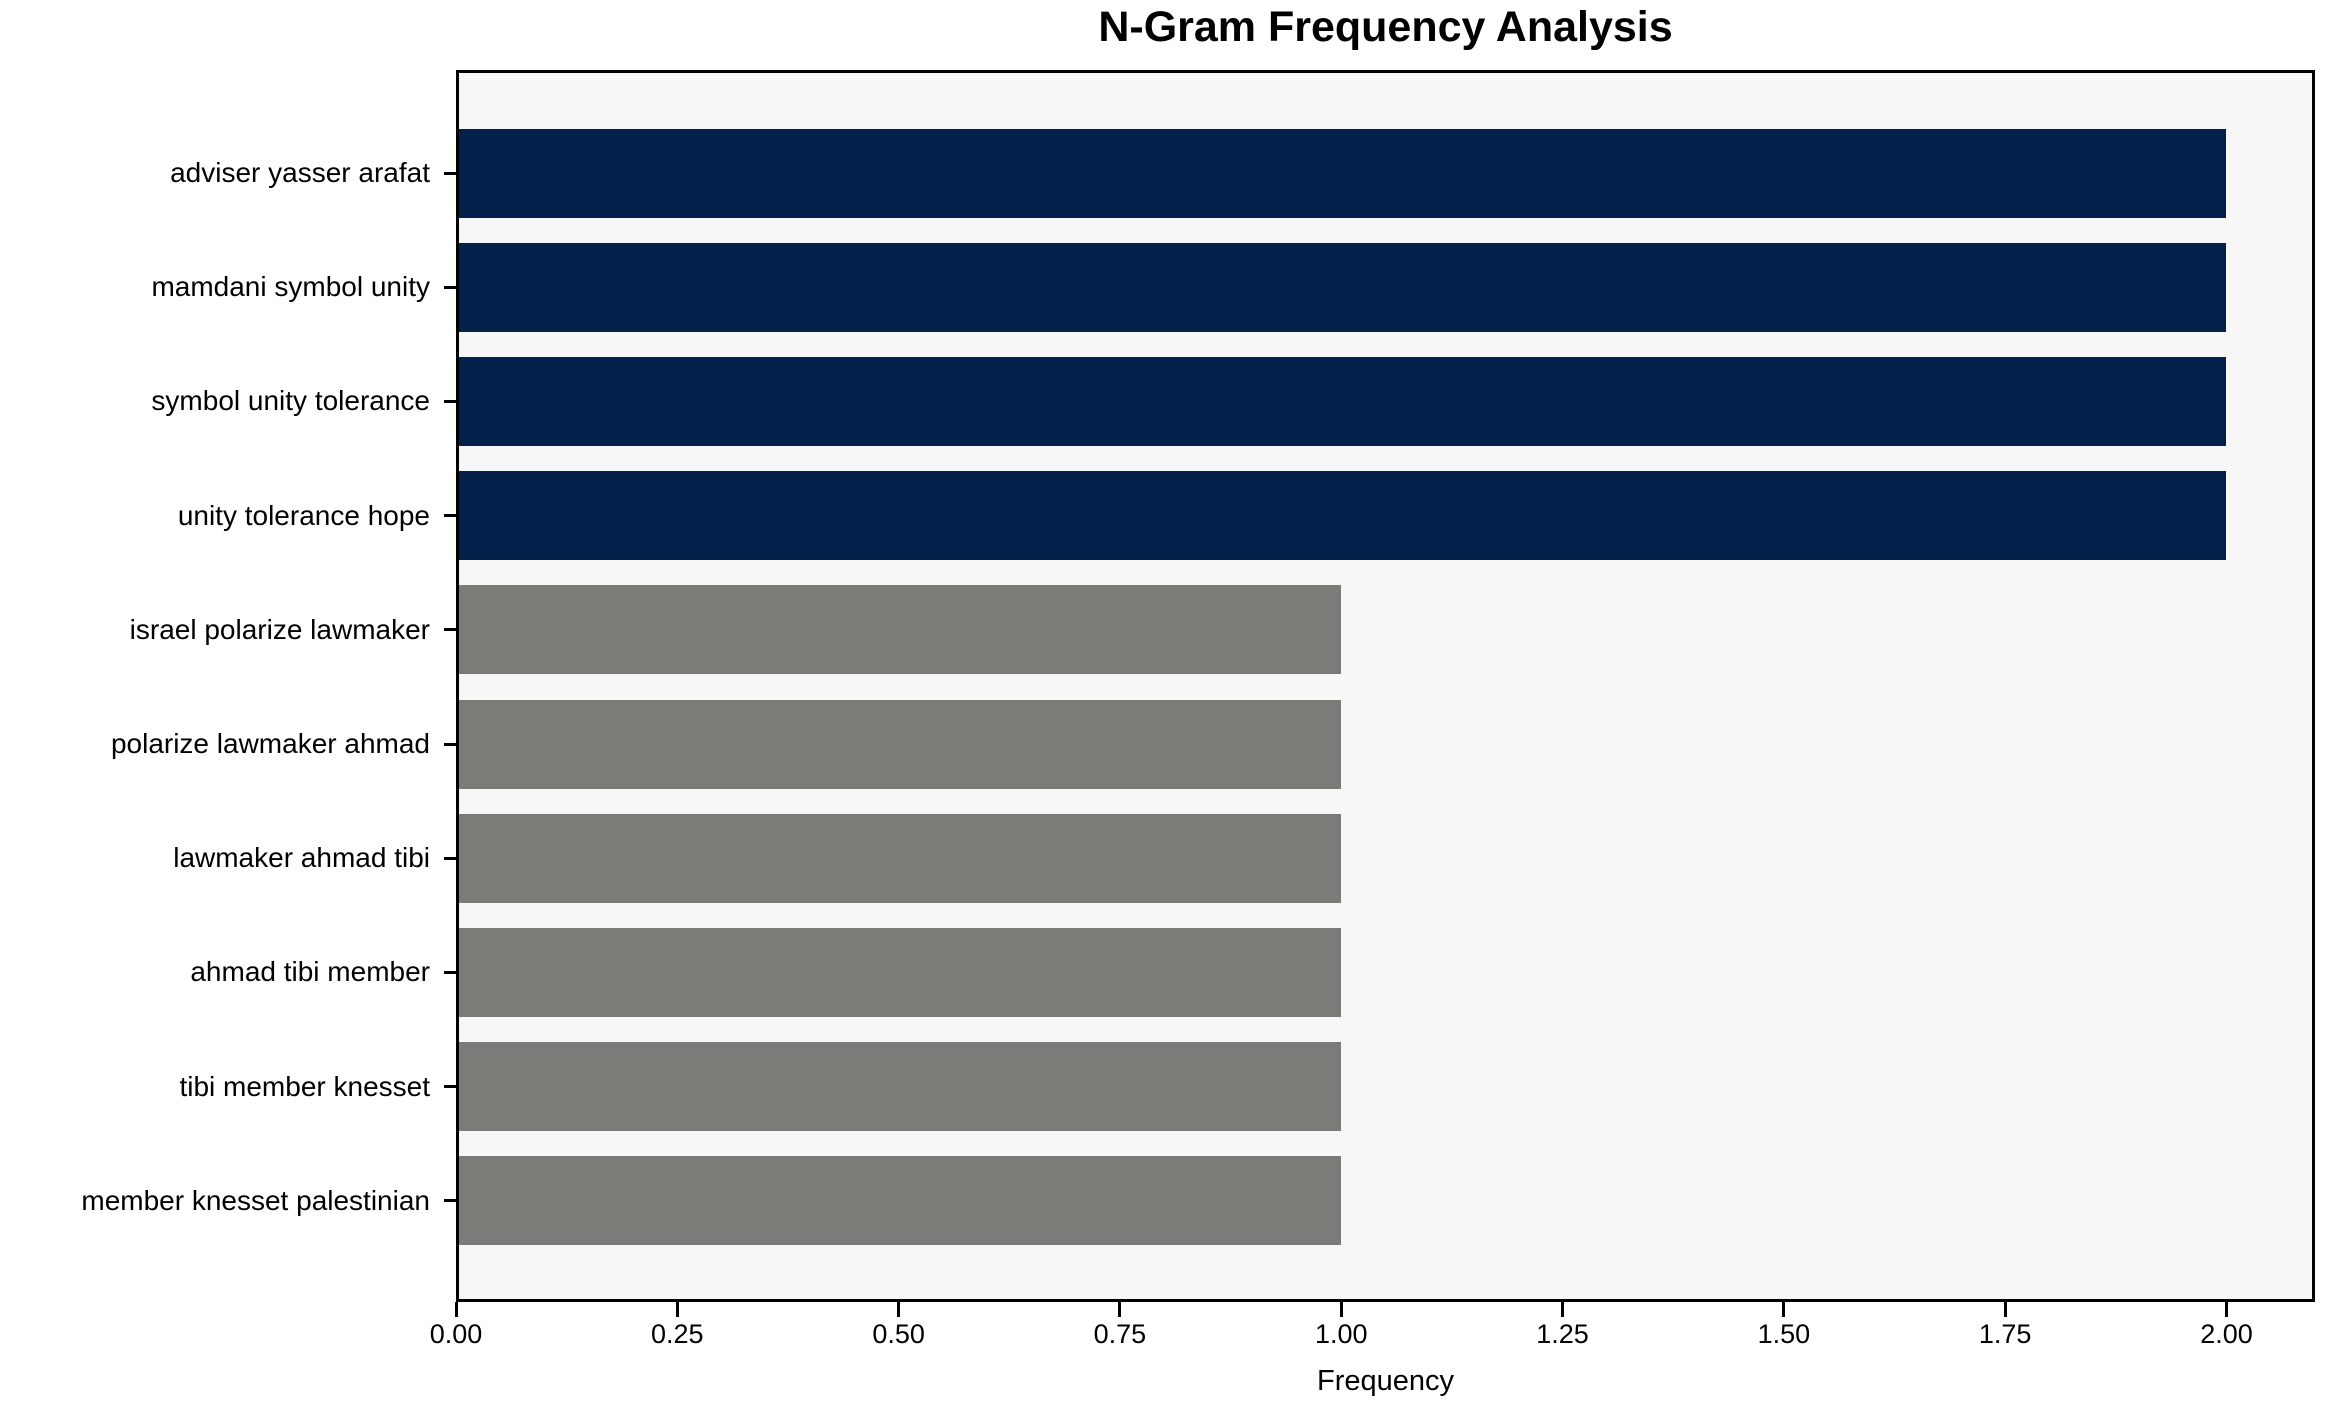  What do you see at coordinates (1385, 27) in the screenshot?
I see `chart-title: N-Gram Frequency Analysis` at bounding box center [1385, 27].